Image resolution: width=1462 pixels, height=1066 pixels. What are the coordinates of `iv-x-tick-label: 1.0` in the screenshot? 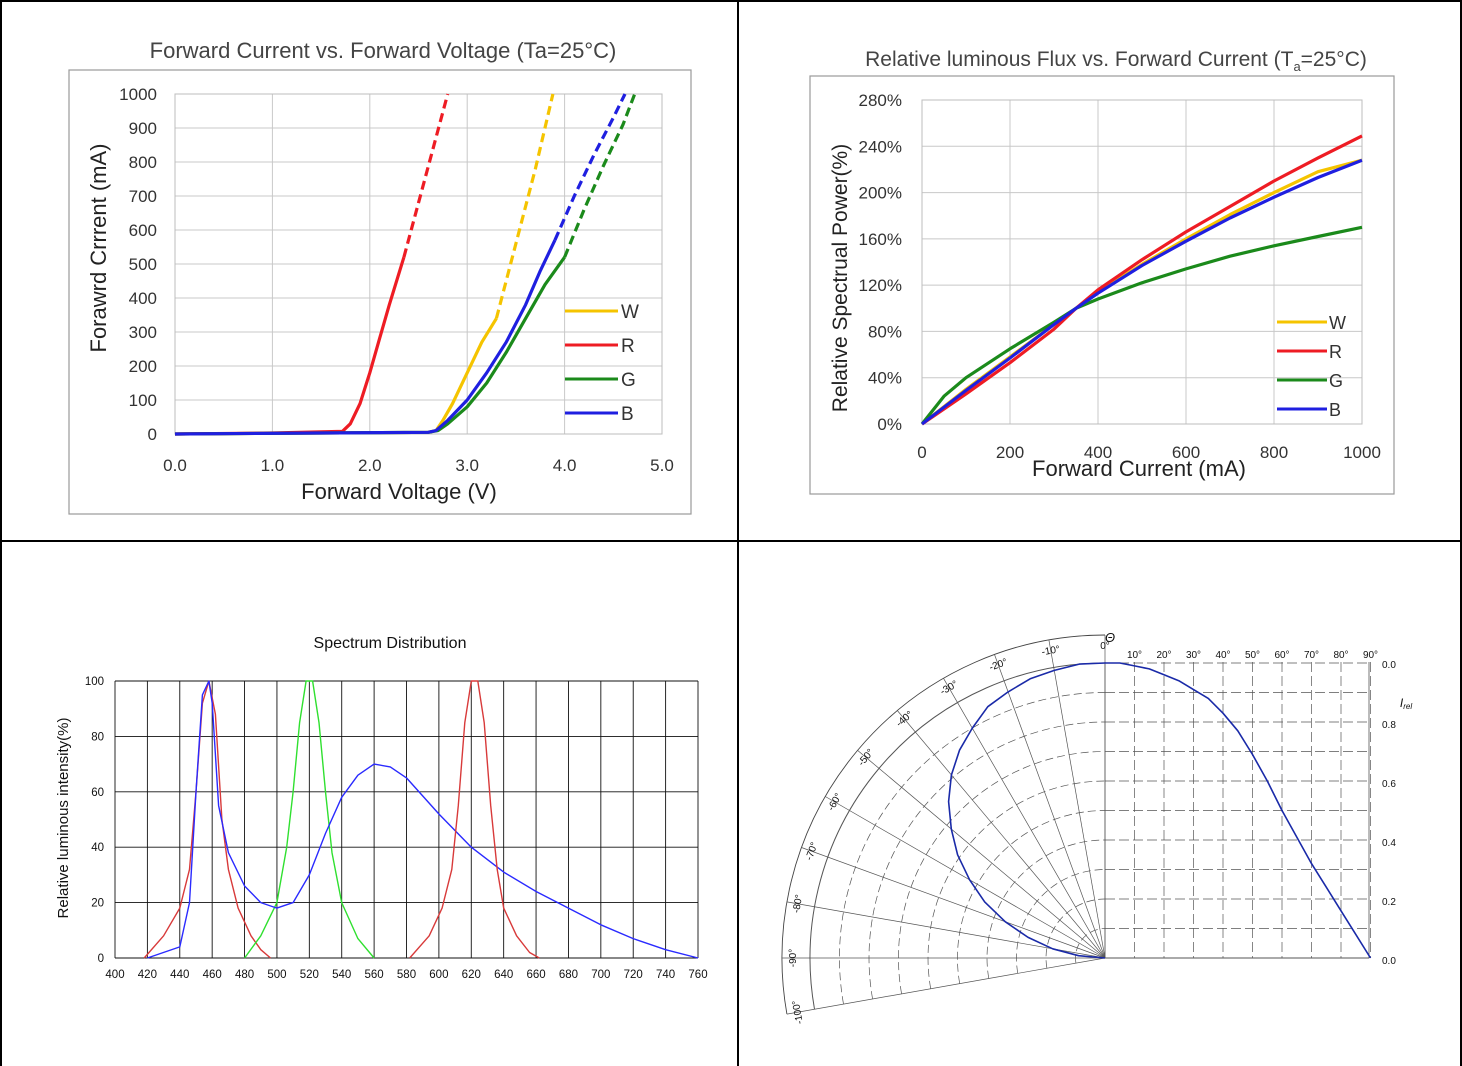 It's located at (273, 465).